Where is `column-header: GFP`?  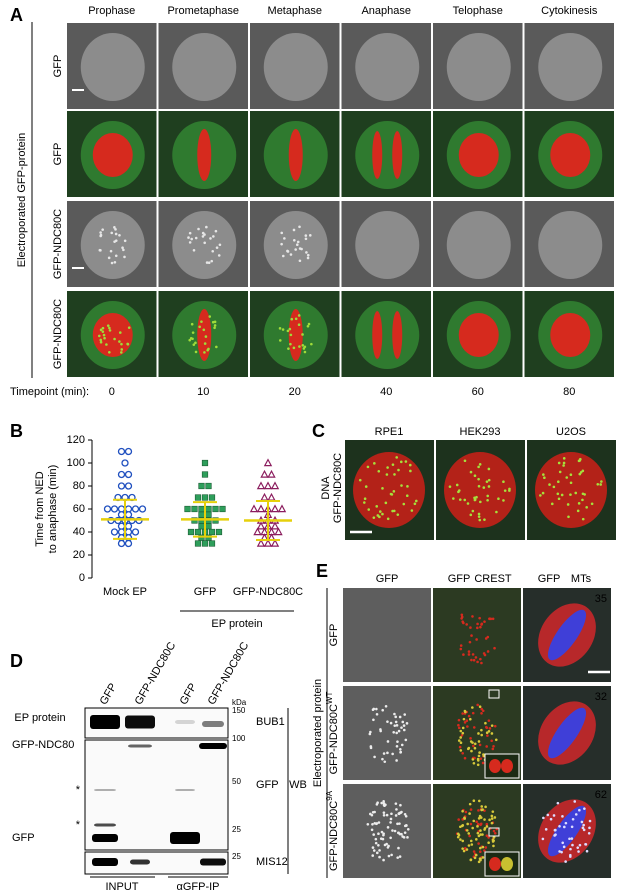
column-header: GFP is located at coordinates (459, 579).